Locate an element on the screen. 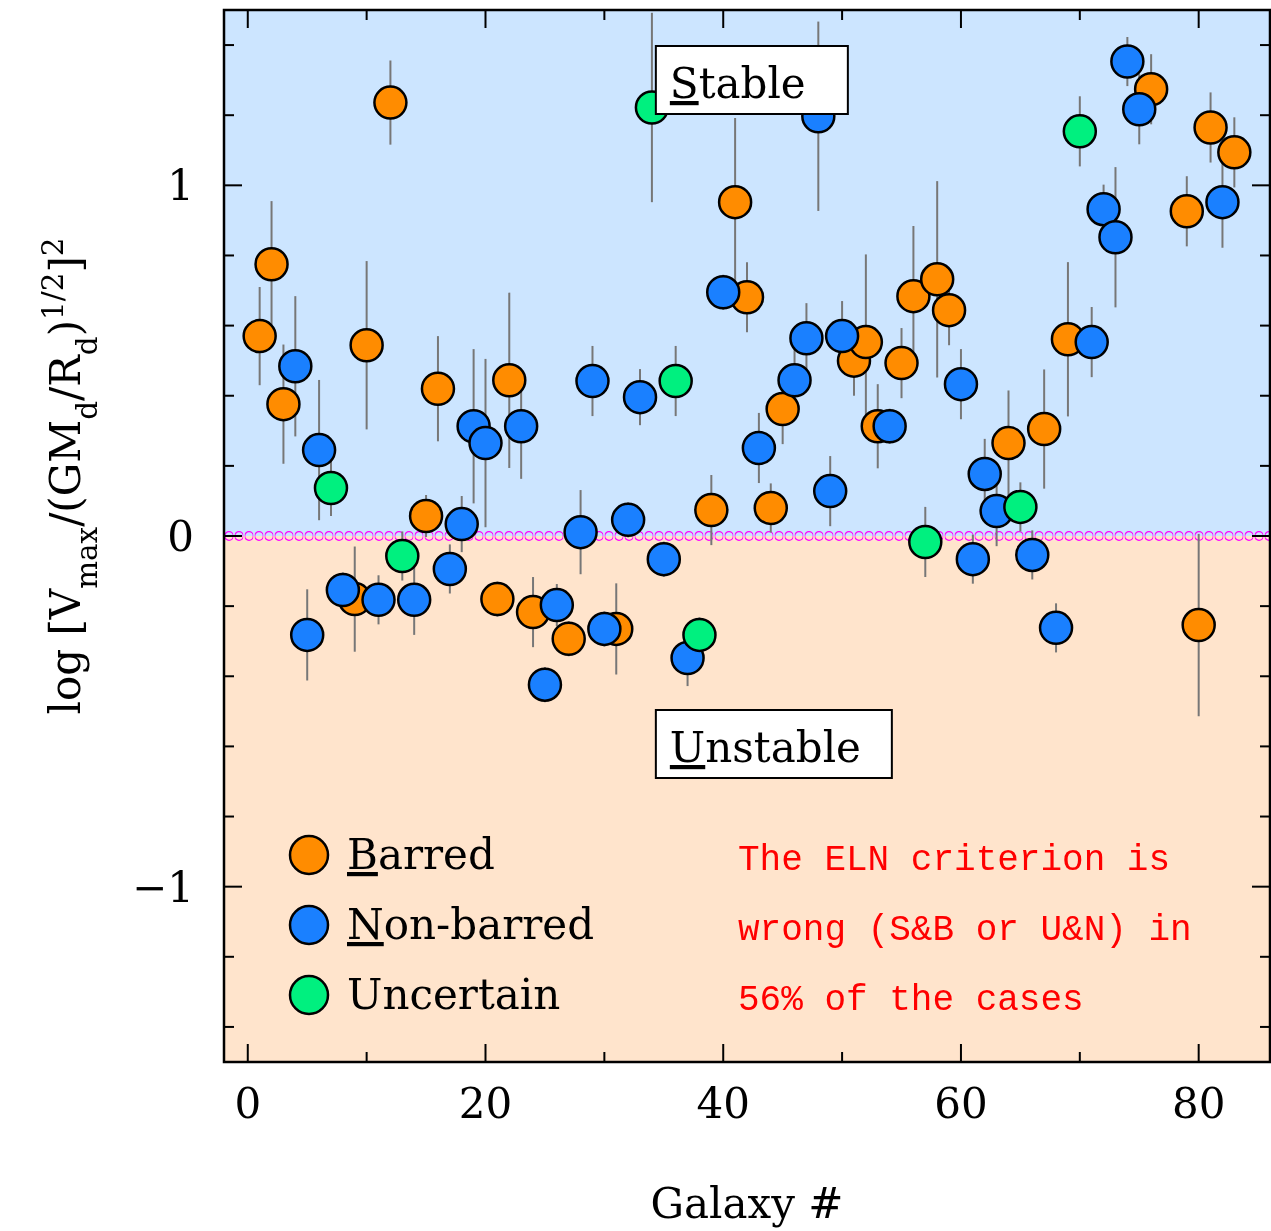 The height and width of the screenshot is (1231, 1271). x-tick-label: 60 is located at coordinates (961, 1103).